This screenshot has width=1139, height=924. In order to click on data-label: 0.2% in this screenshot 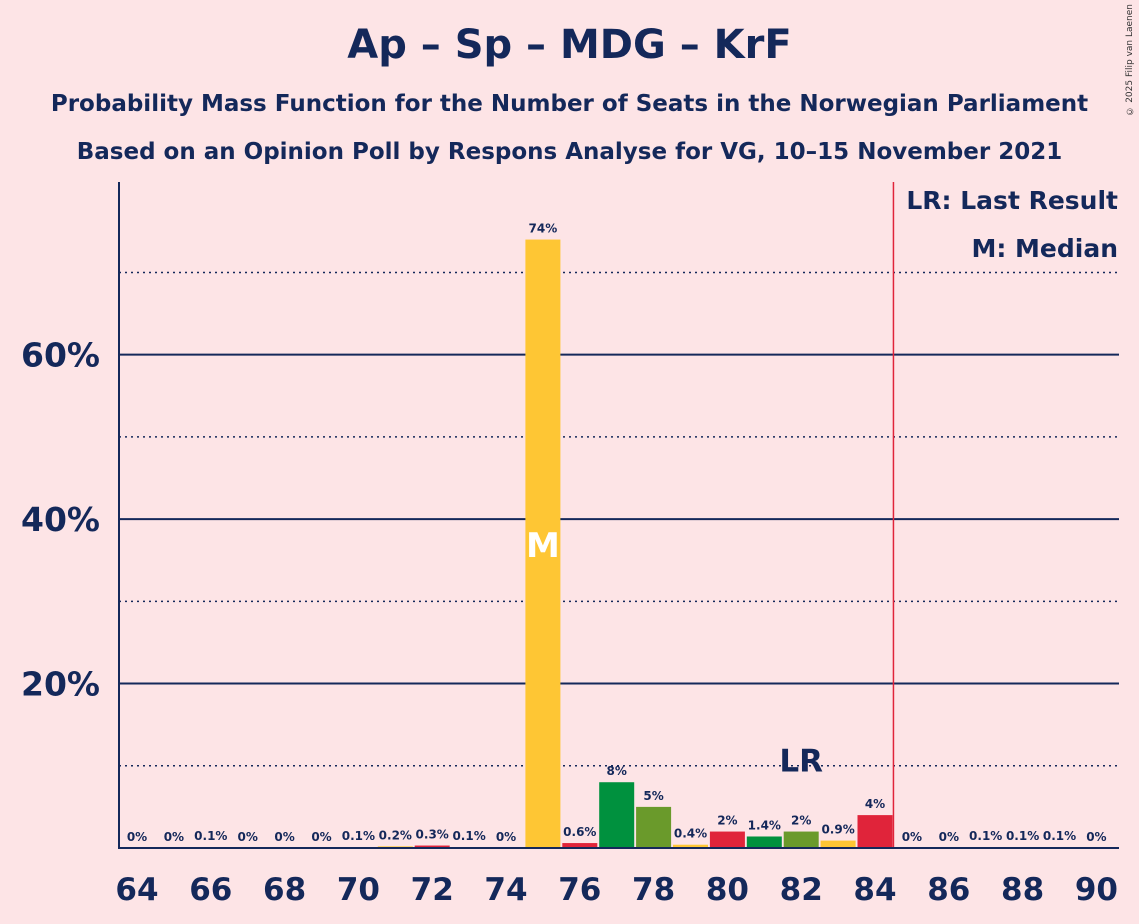, I will do `click(395, 835)`.